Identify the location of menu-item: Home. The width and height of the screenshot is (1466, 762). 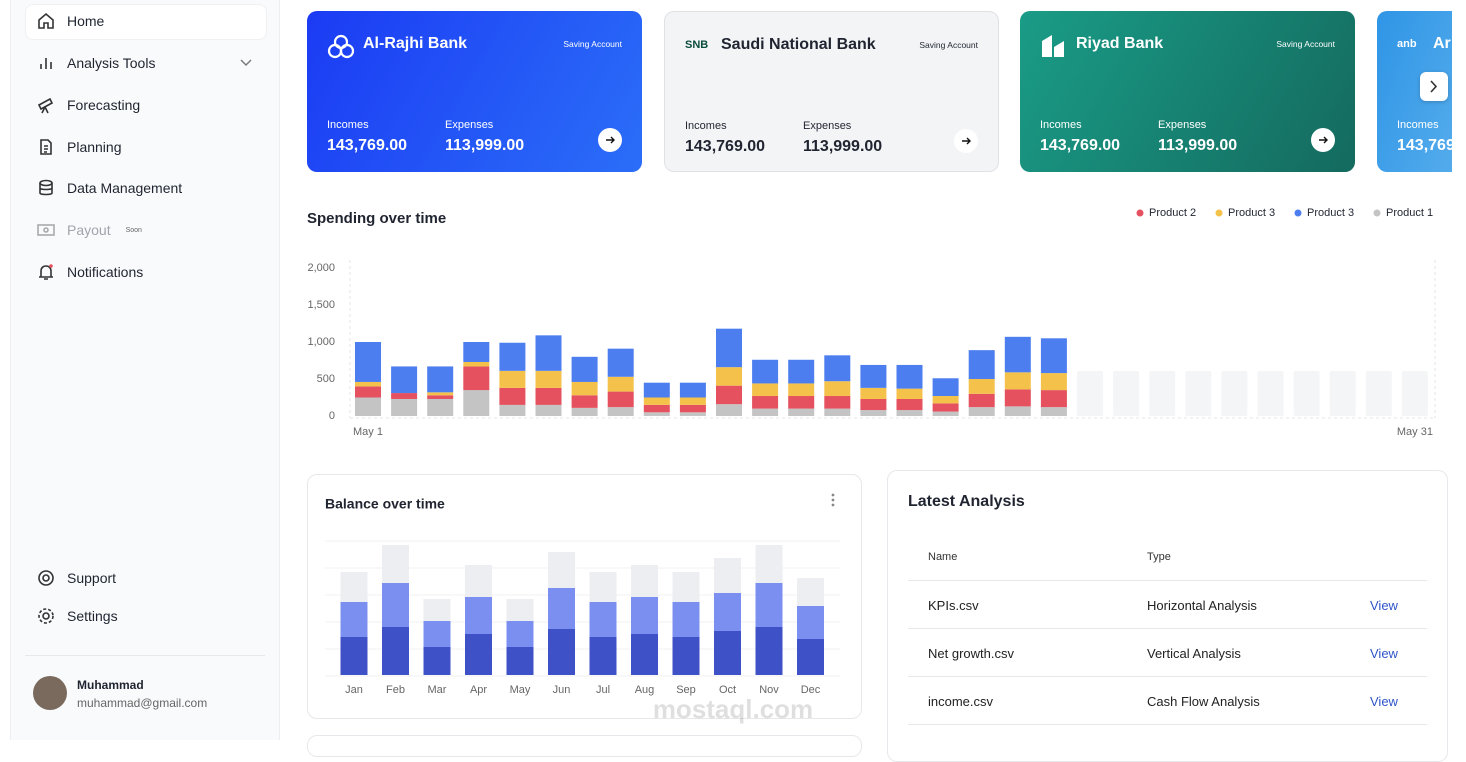
(70, 21).